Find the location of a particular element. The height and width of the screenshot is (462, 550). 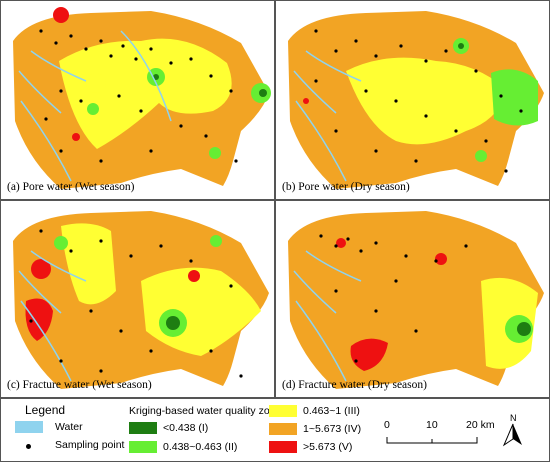

class-i-swatch is located at coordinates (143, 428).